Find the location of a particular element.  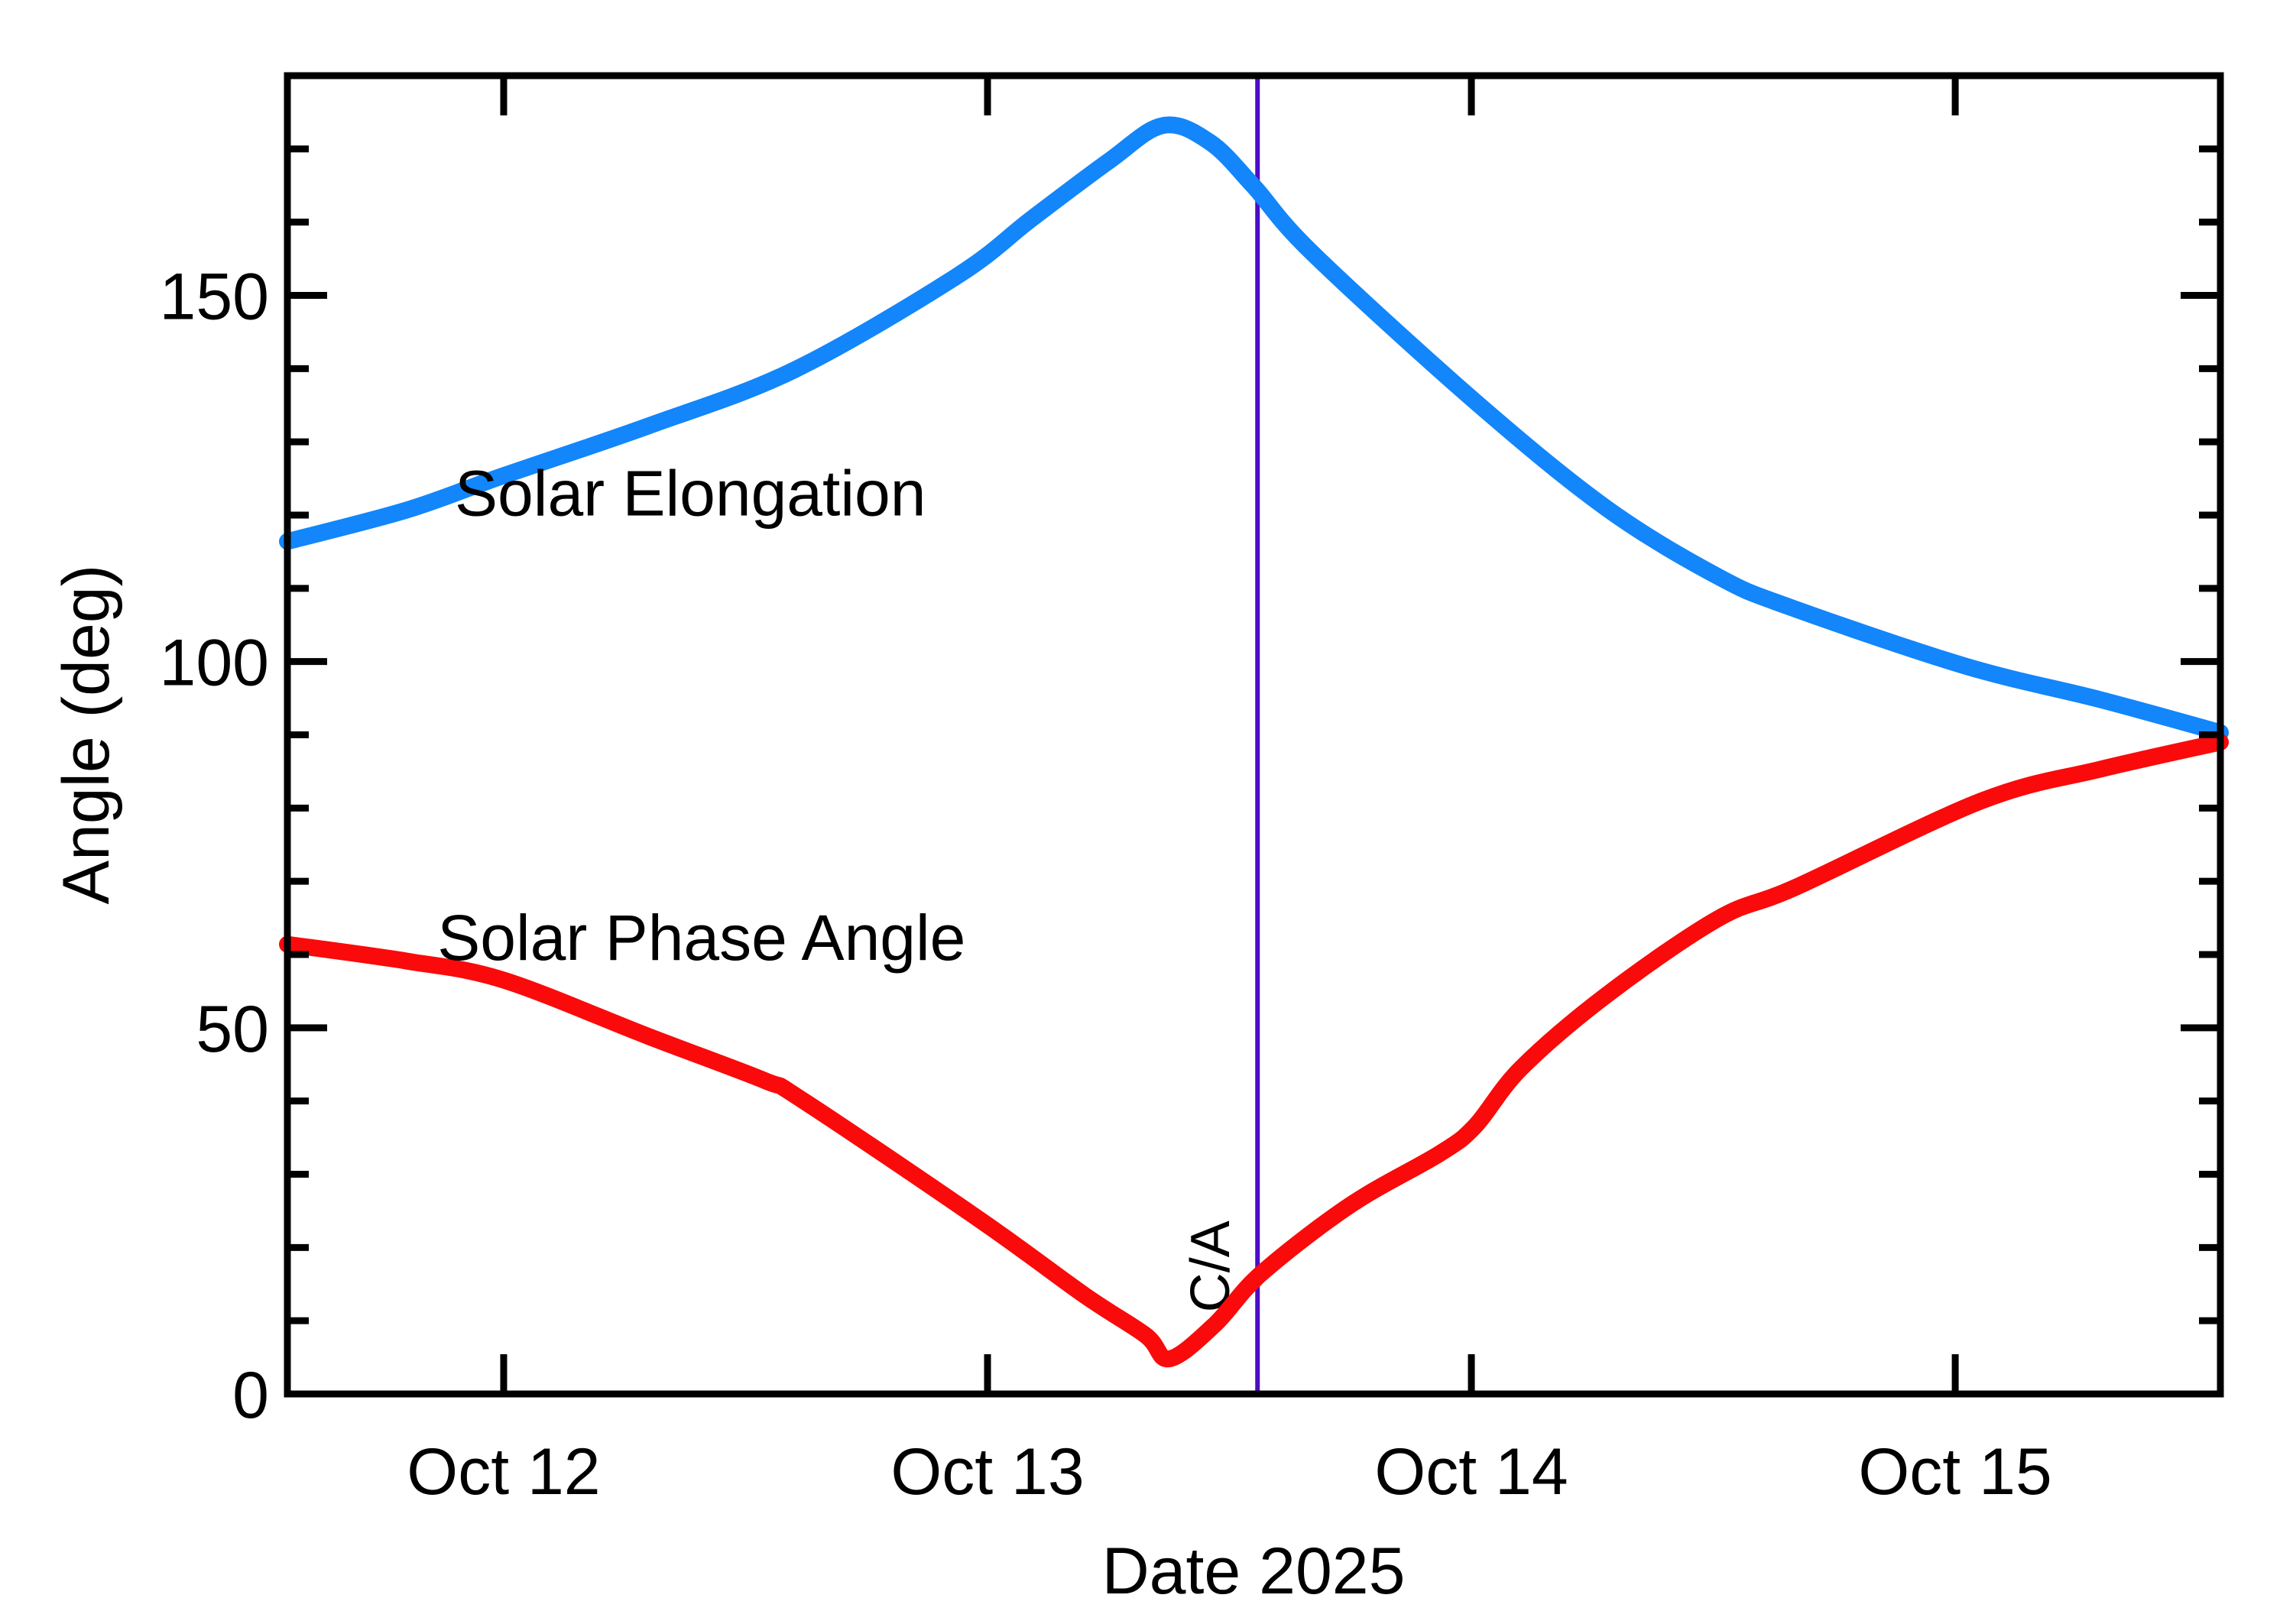

curve-label-solar-phase-angle: Solar Phase Angle is located at coordinates (701, 938).